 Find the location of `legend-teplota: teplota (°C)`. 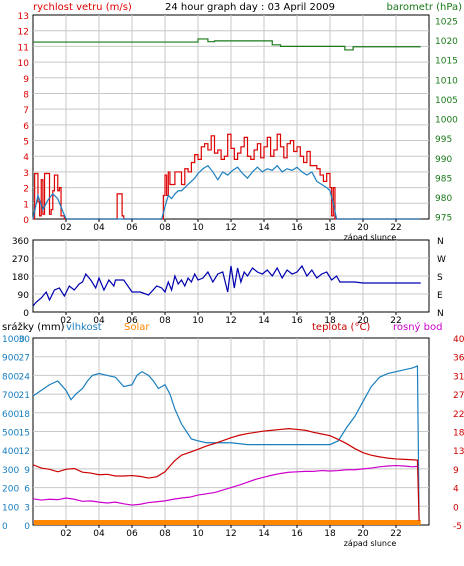

legend-teplota: teplota (°C) is located at coordinates (341, 327).